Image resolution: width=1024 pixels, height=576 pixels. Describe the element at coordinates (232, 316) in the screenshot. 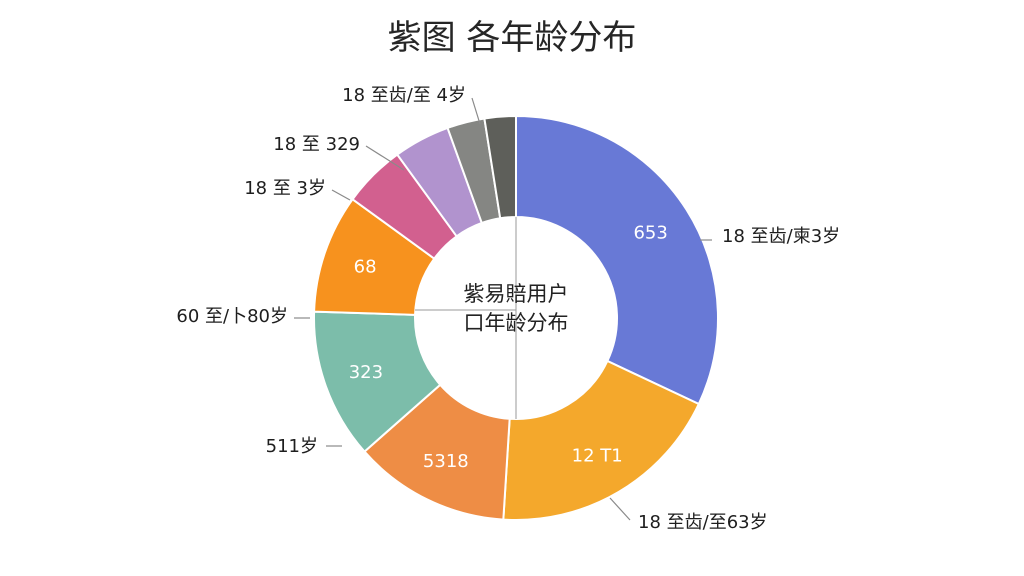

I see `slice-category-label-4: 60 至/卜80岁` at that location.